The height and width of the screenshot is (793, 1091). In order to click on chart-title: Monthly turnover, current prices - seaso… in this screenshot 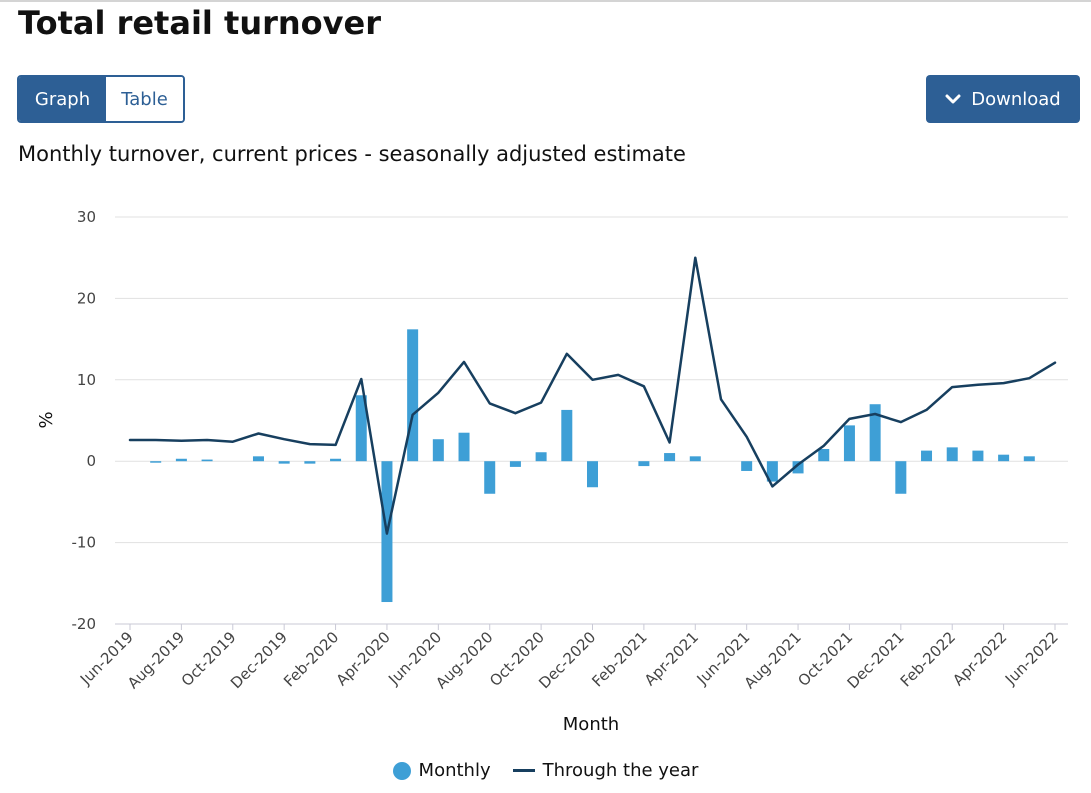, I will do `click(352, 154)`.